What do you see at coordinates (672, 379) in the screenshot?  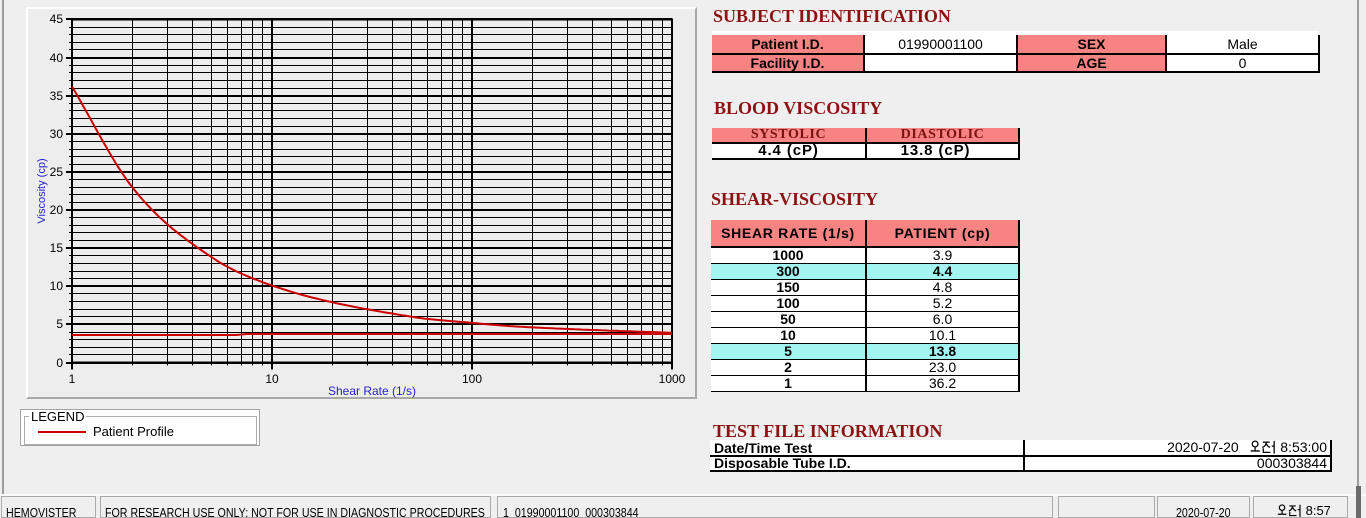 I see `svg-text: 1000` at bounding box center [672, 379].